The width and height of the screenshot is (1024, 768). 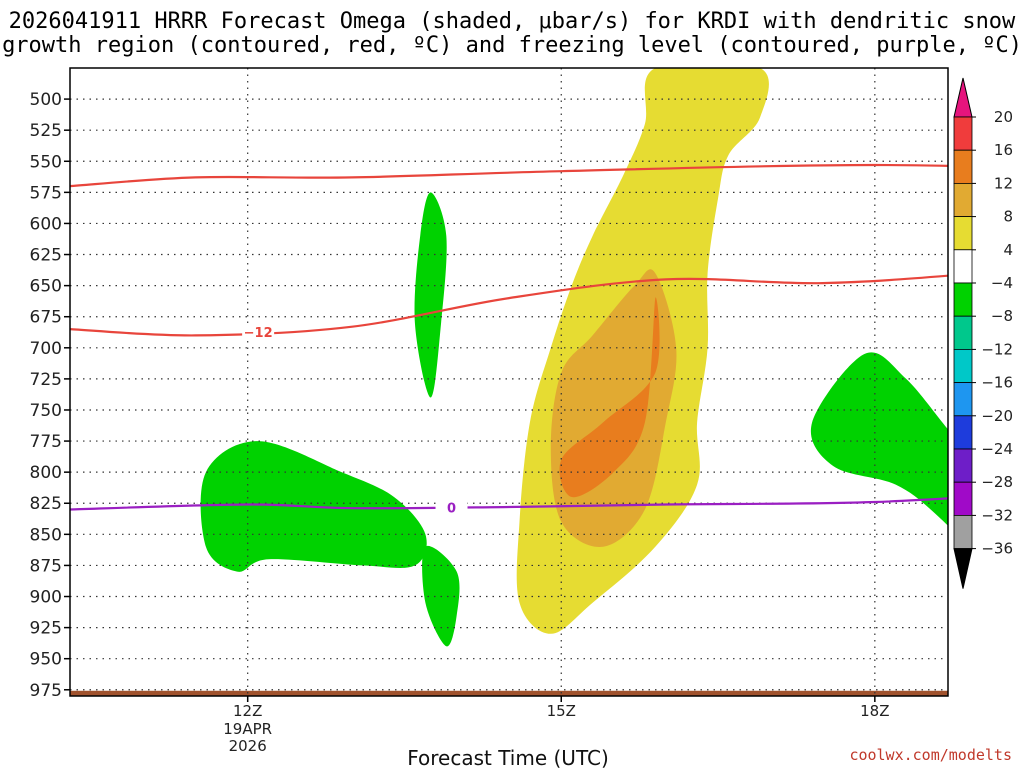 What do you see at coordinates (997, 549) in the screenshot?
I see `colorbar-tick-label: −36` at bounding box center [997, 549].